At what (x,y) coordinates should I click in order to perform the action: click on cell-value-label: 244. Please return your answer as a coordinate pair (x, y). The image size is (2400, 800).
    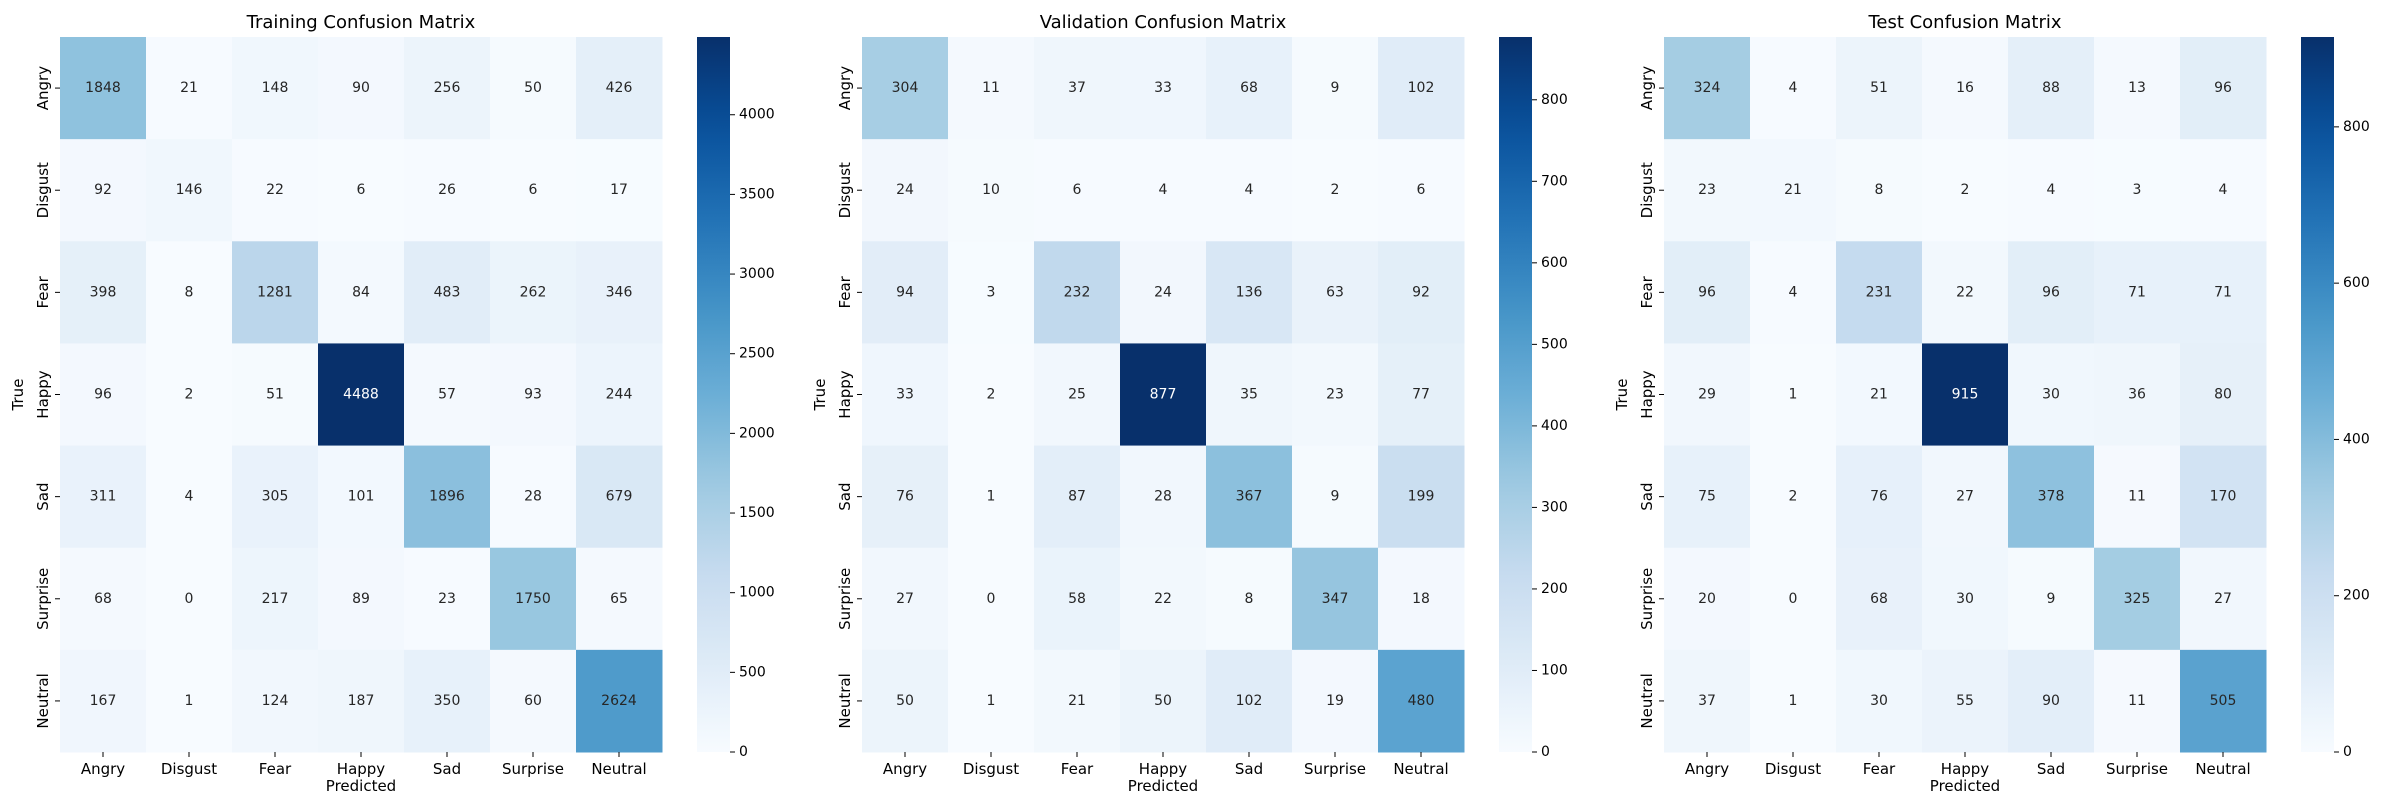
    Looking at the image, I should click on (619, 395).